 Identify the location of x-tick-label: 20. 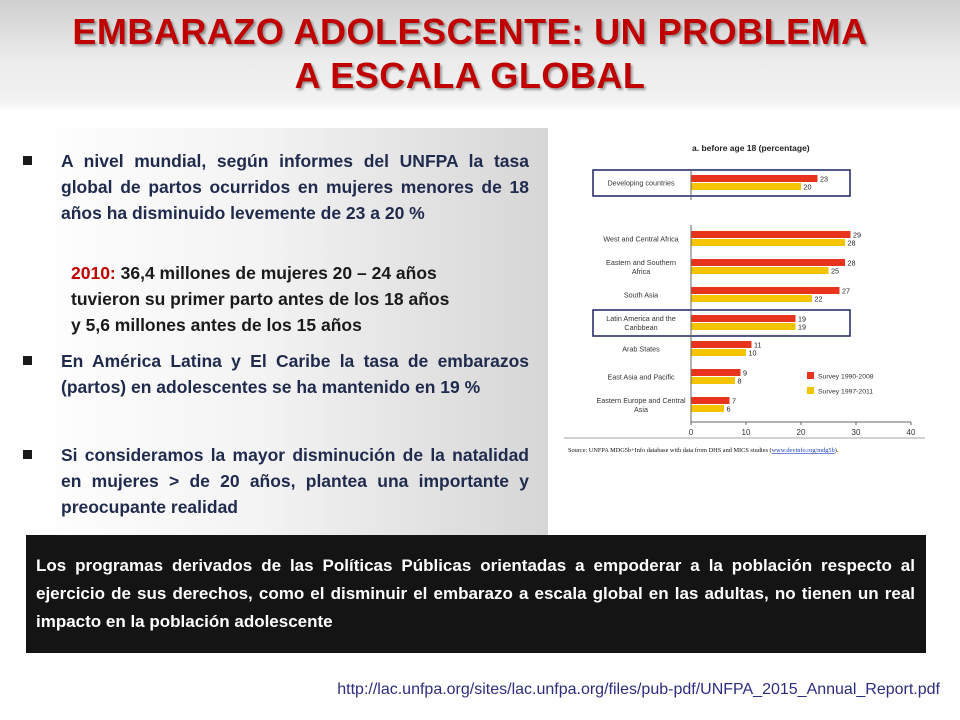
(801, 432).